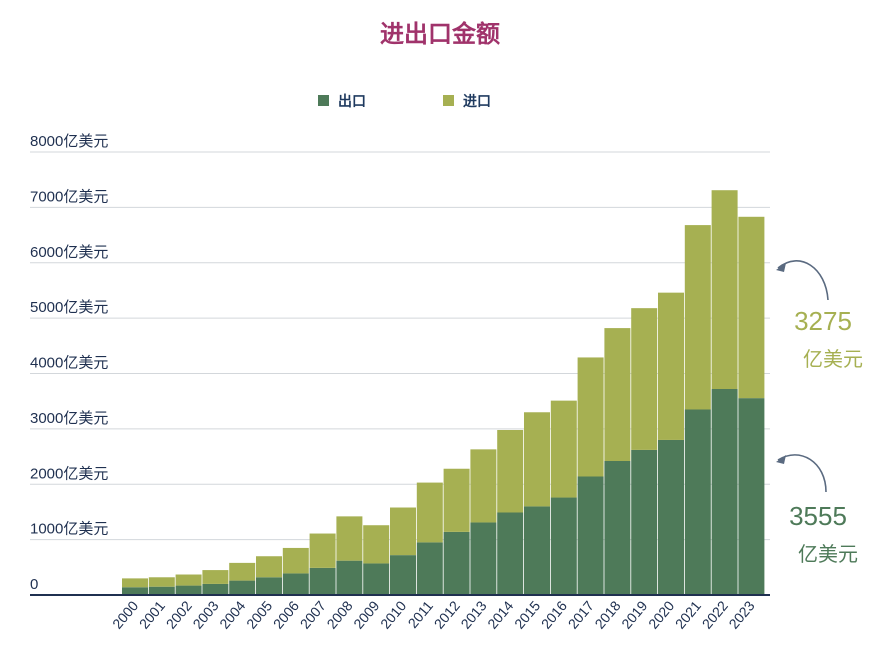  What do you see at coordinates (554, 614) in the screenshot?
I see `x-tick-label: 2016` at bounding box center [554, 614].